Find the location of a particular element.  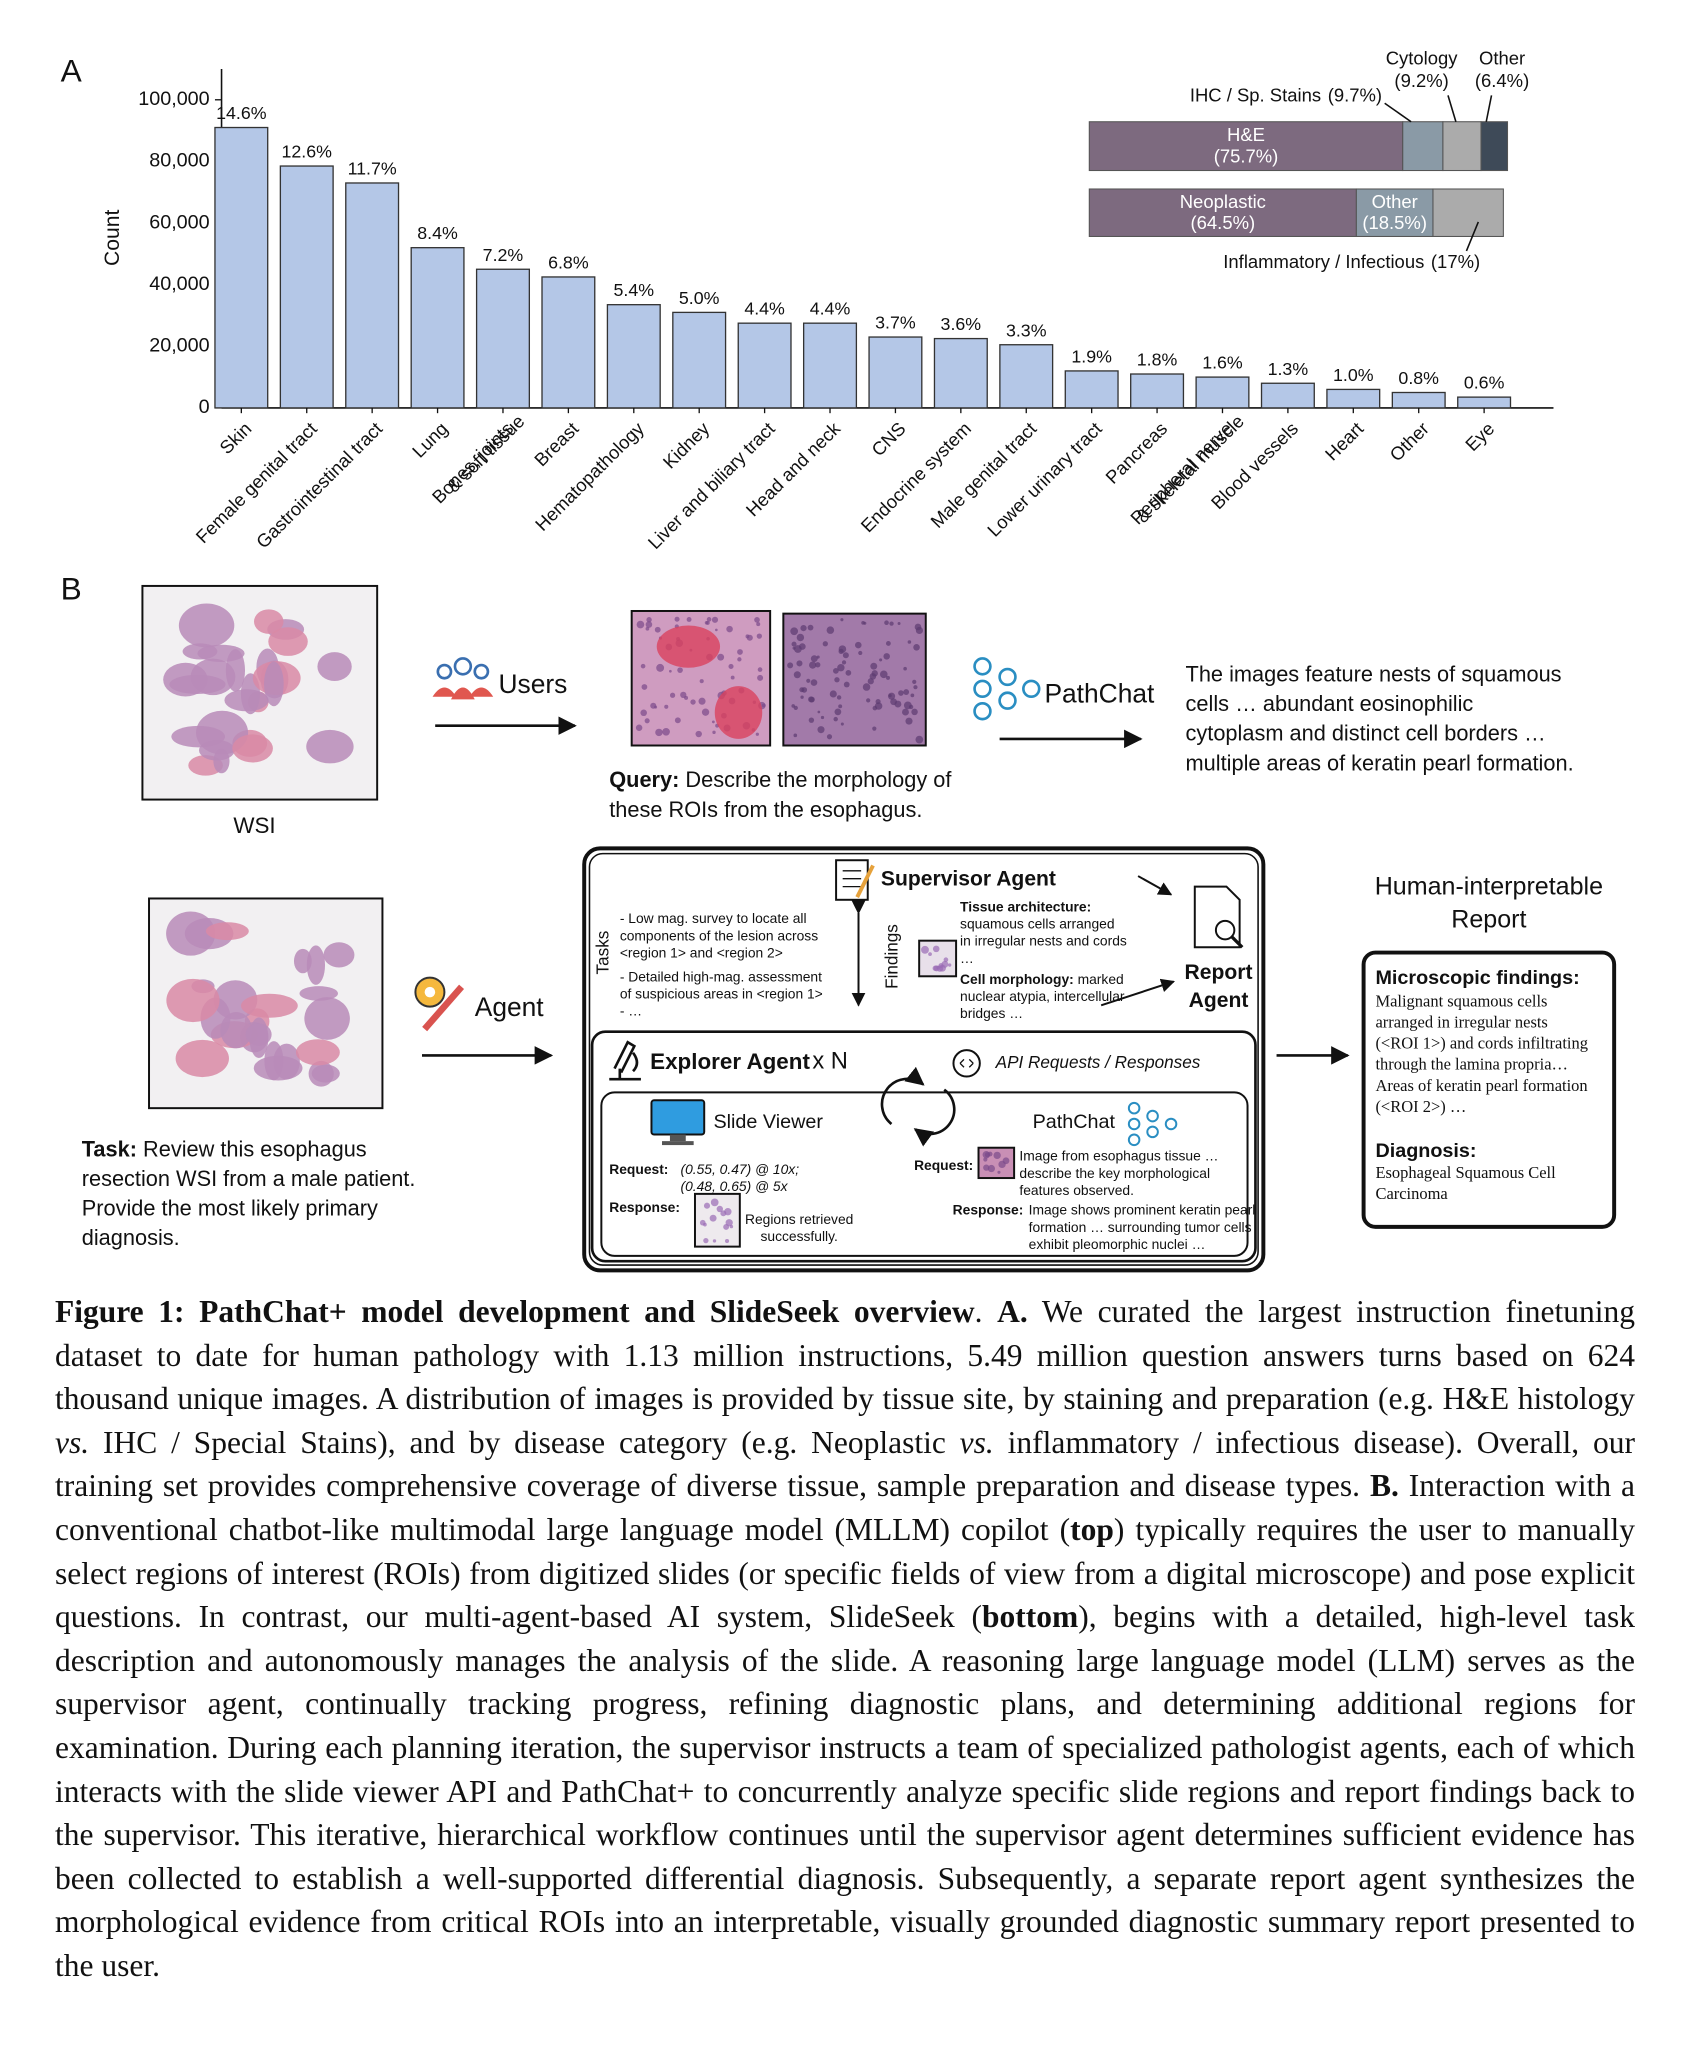

data-label: 6.8% is located at coordinates (568, 262).